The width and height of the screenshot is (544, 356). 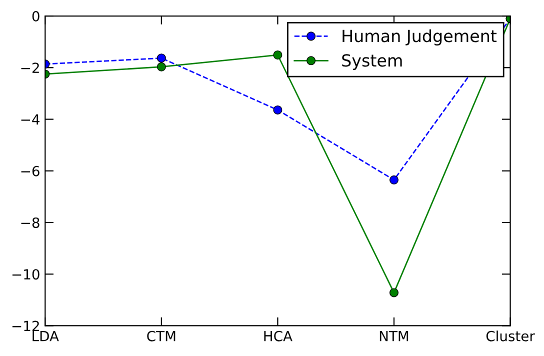 What do you see at coordinates (30, 222) in the screenshot?
I see `y-tick-label: −8` at bounding box center [30, 222].